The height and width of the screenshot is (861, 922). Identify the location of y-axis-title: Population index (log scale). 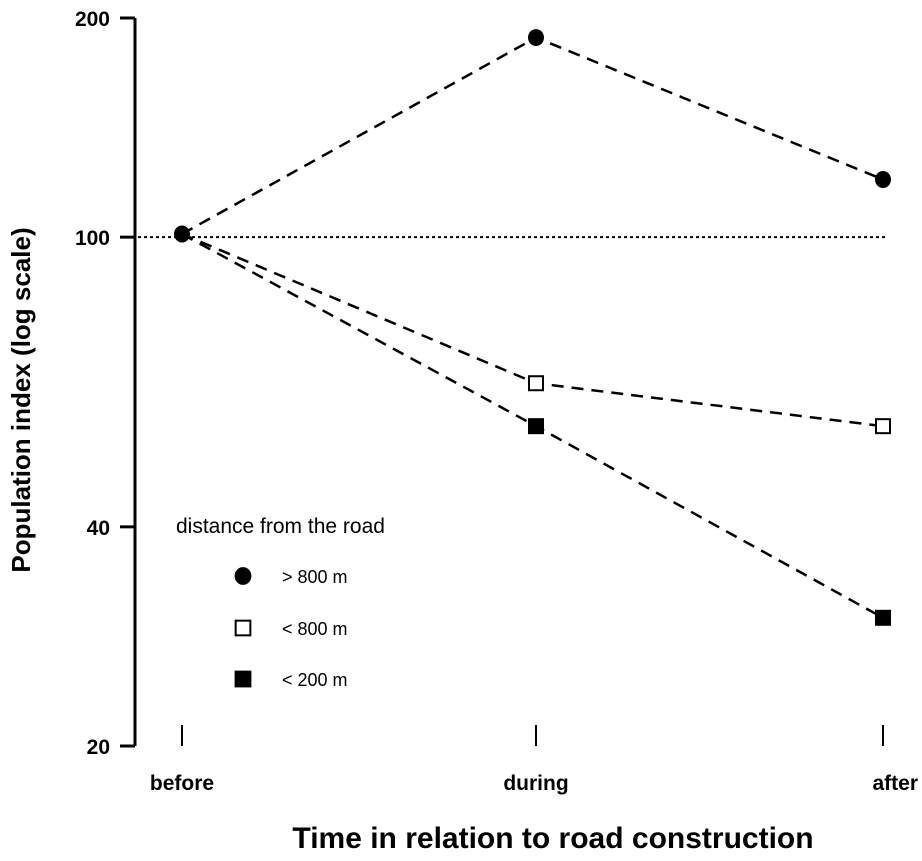
(21, 399).